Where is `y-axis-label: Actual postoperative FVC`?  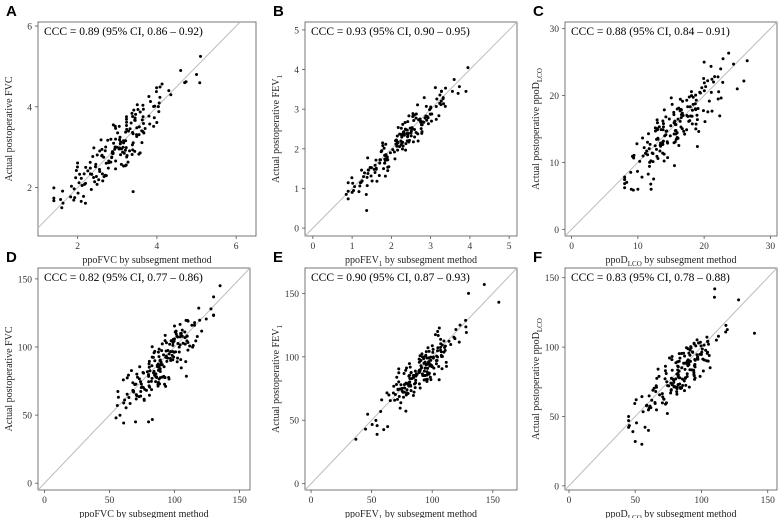 y-axis-label: Actual postoperative FVC is located at coordinates (9, 128).